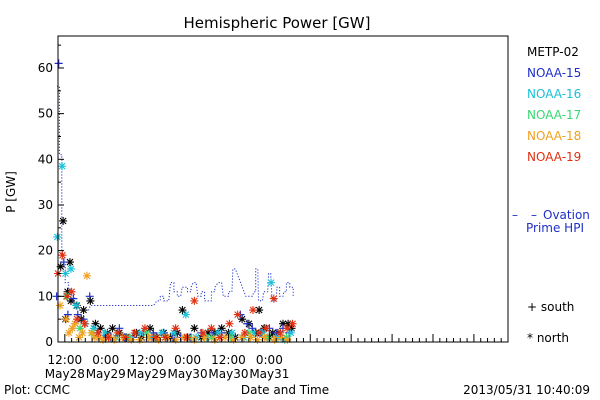 This screenshot has width=600, height=400. What do you see at coordinates (554, 94) in the screenshot?
I see `legend-item-noaa-16: NOAA-16` at bounding box center [554, 94].